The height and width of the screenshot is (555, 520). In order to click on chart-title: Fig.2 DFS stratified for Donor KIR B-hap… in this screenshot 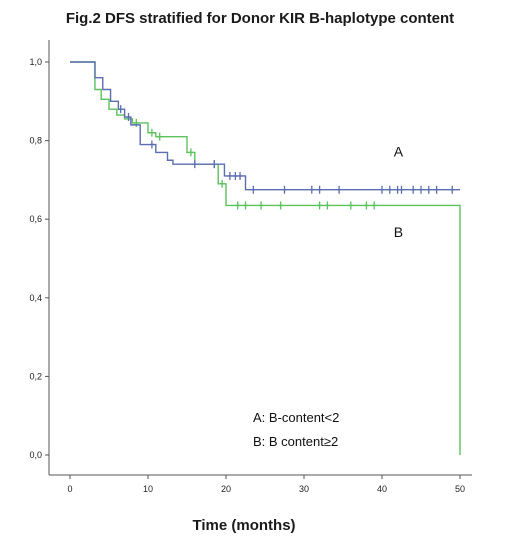, I will do `click(260, 18)`.